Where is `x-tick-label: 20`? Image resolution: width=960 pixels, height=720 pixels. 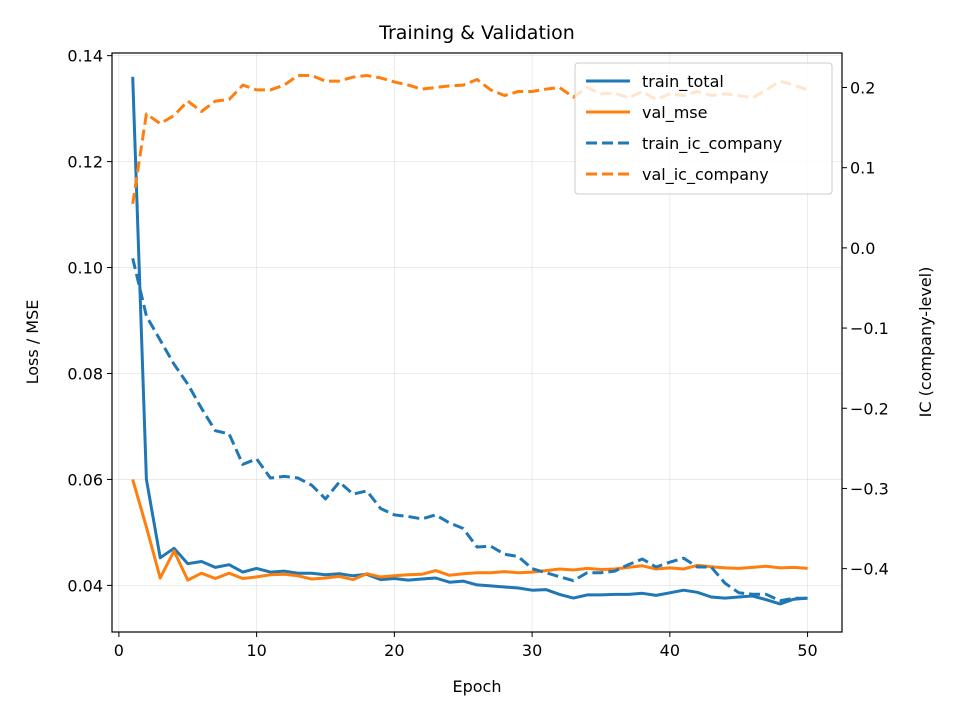 x-tick-label: 20 is located at coordinates (394, 650).